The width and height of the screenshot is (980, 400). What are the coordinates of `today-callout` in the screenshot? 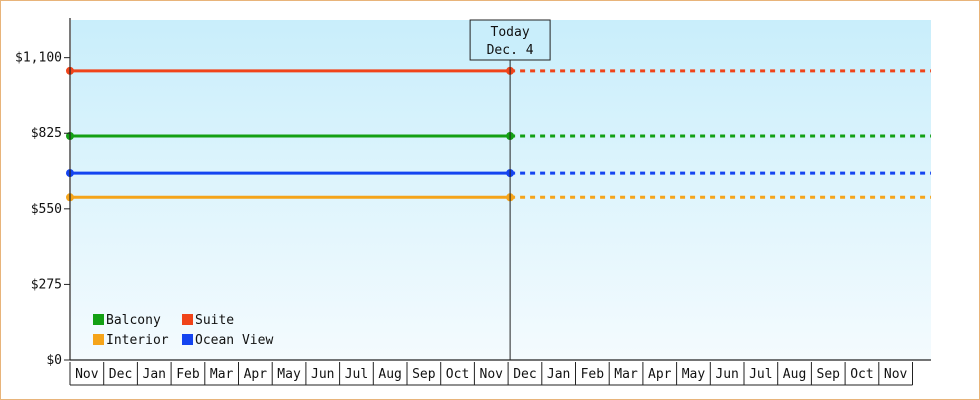 It's located at (510, 40).